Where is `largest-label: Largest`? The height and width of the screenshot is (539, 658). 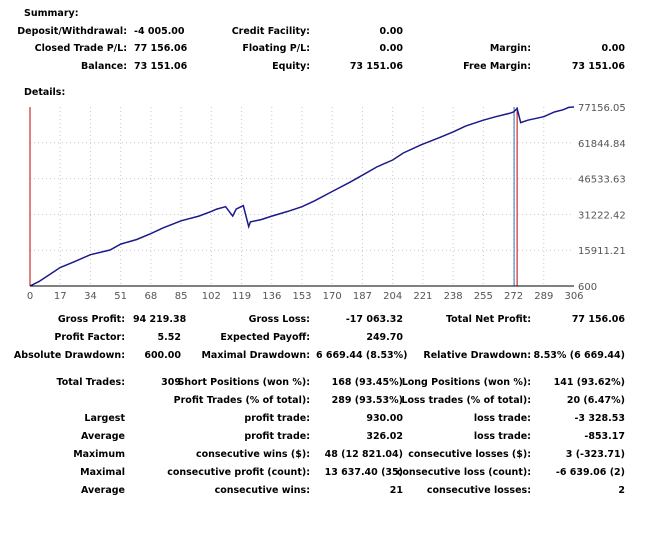
largest-label: Largest is located at coordinates (104, 418).